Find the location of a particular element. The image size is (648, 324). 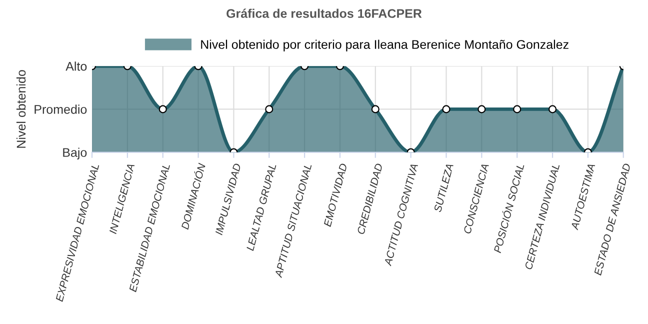

x-tick-label: LEALTAD GRUPAL is located at coordinates (261, 207).